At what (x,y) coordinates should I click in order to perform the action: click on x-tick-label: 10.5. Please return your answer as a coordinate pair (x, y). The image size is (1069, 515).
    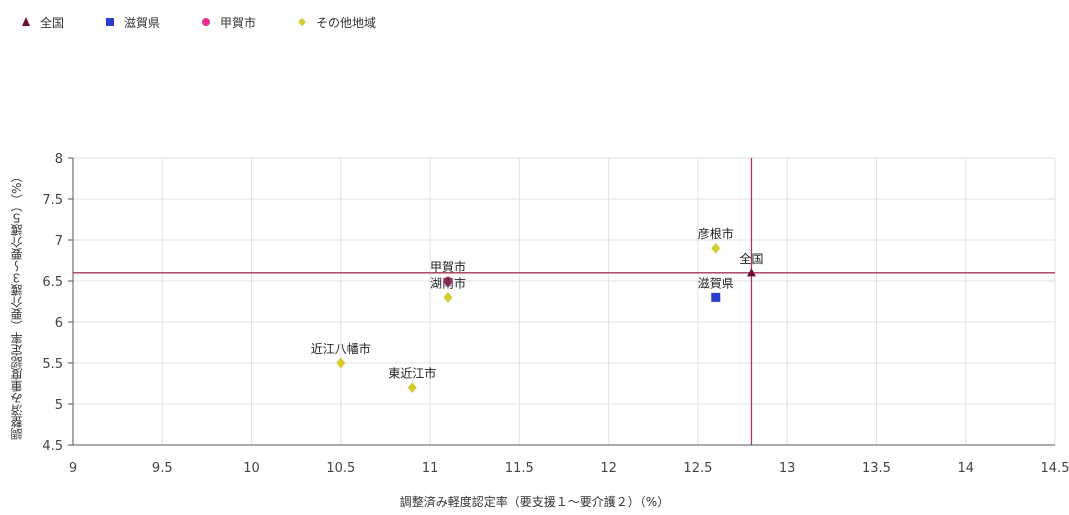
    Looking at the image, I should click on (340, 468).